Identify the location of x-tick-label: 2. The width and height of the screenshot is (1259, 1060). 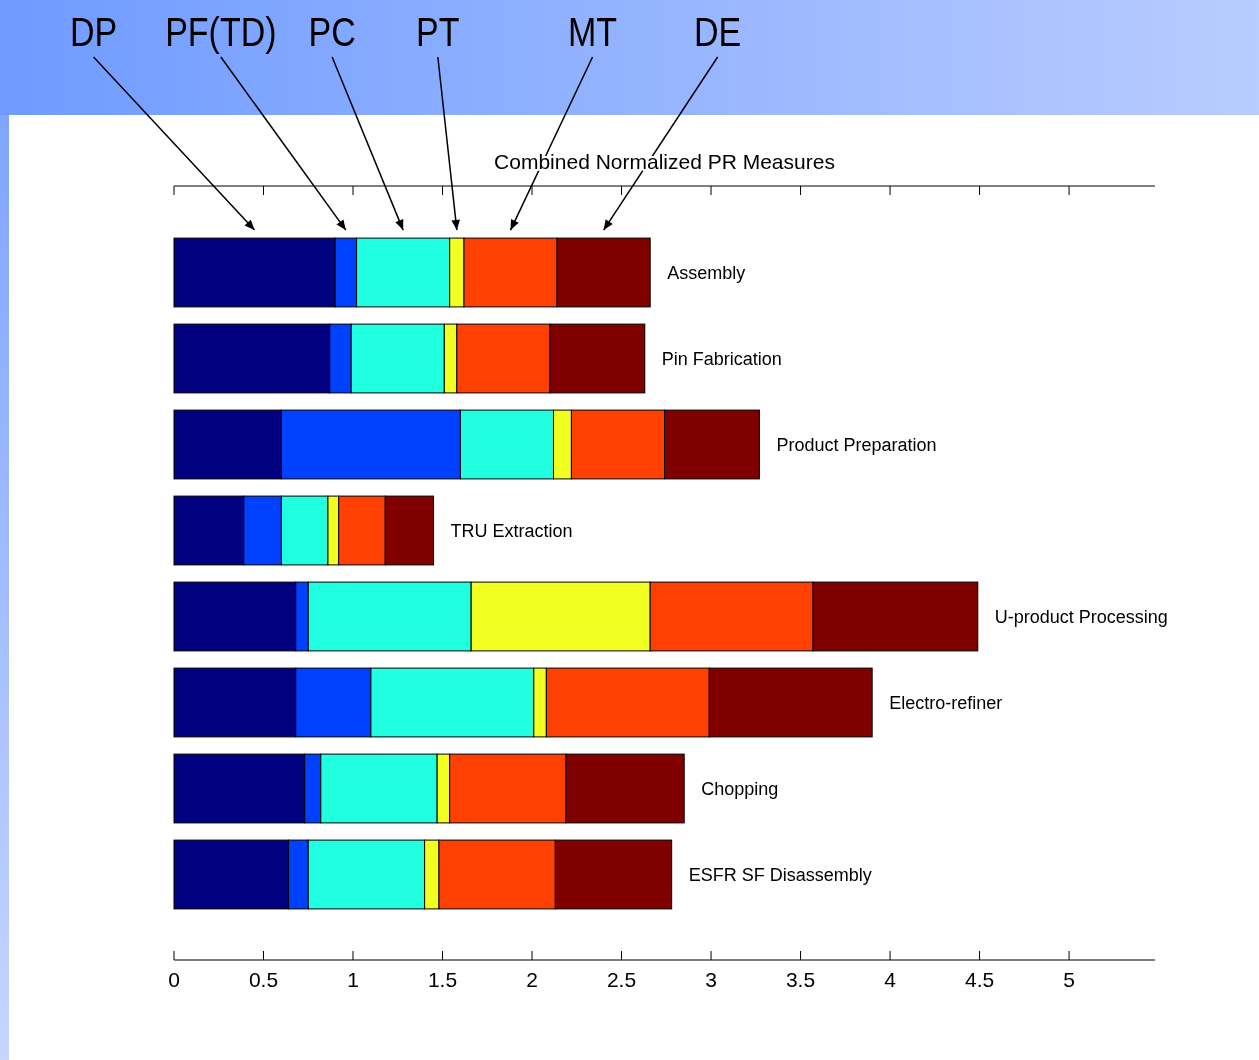
(532, 979).